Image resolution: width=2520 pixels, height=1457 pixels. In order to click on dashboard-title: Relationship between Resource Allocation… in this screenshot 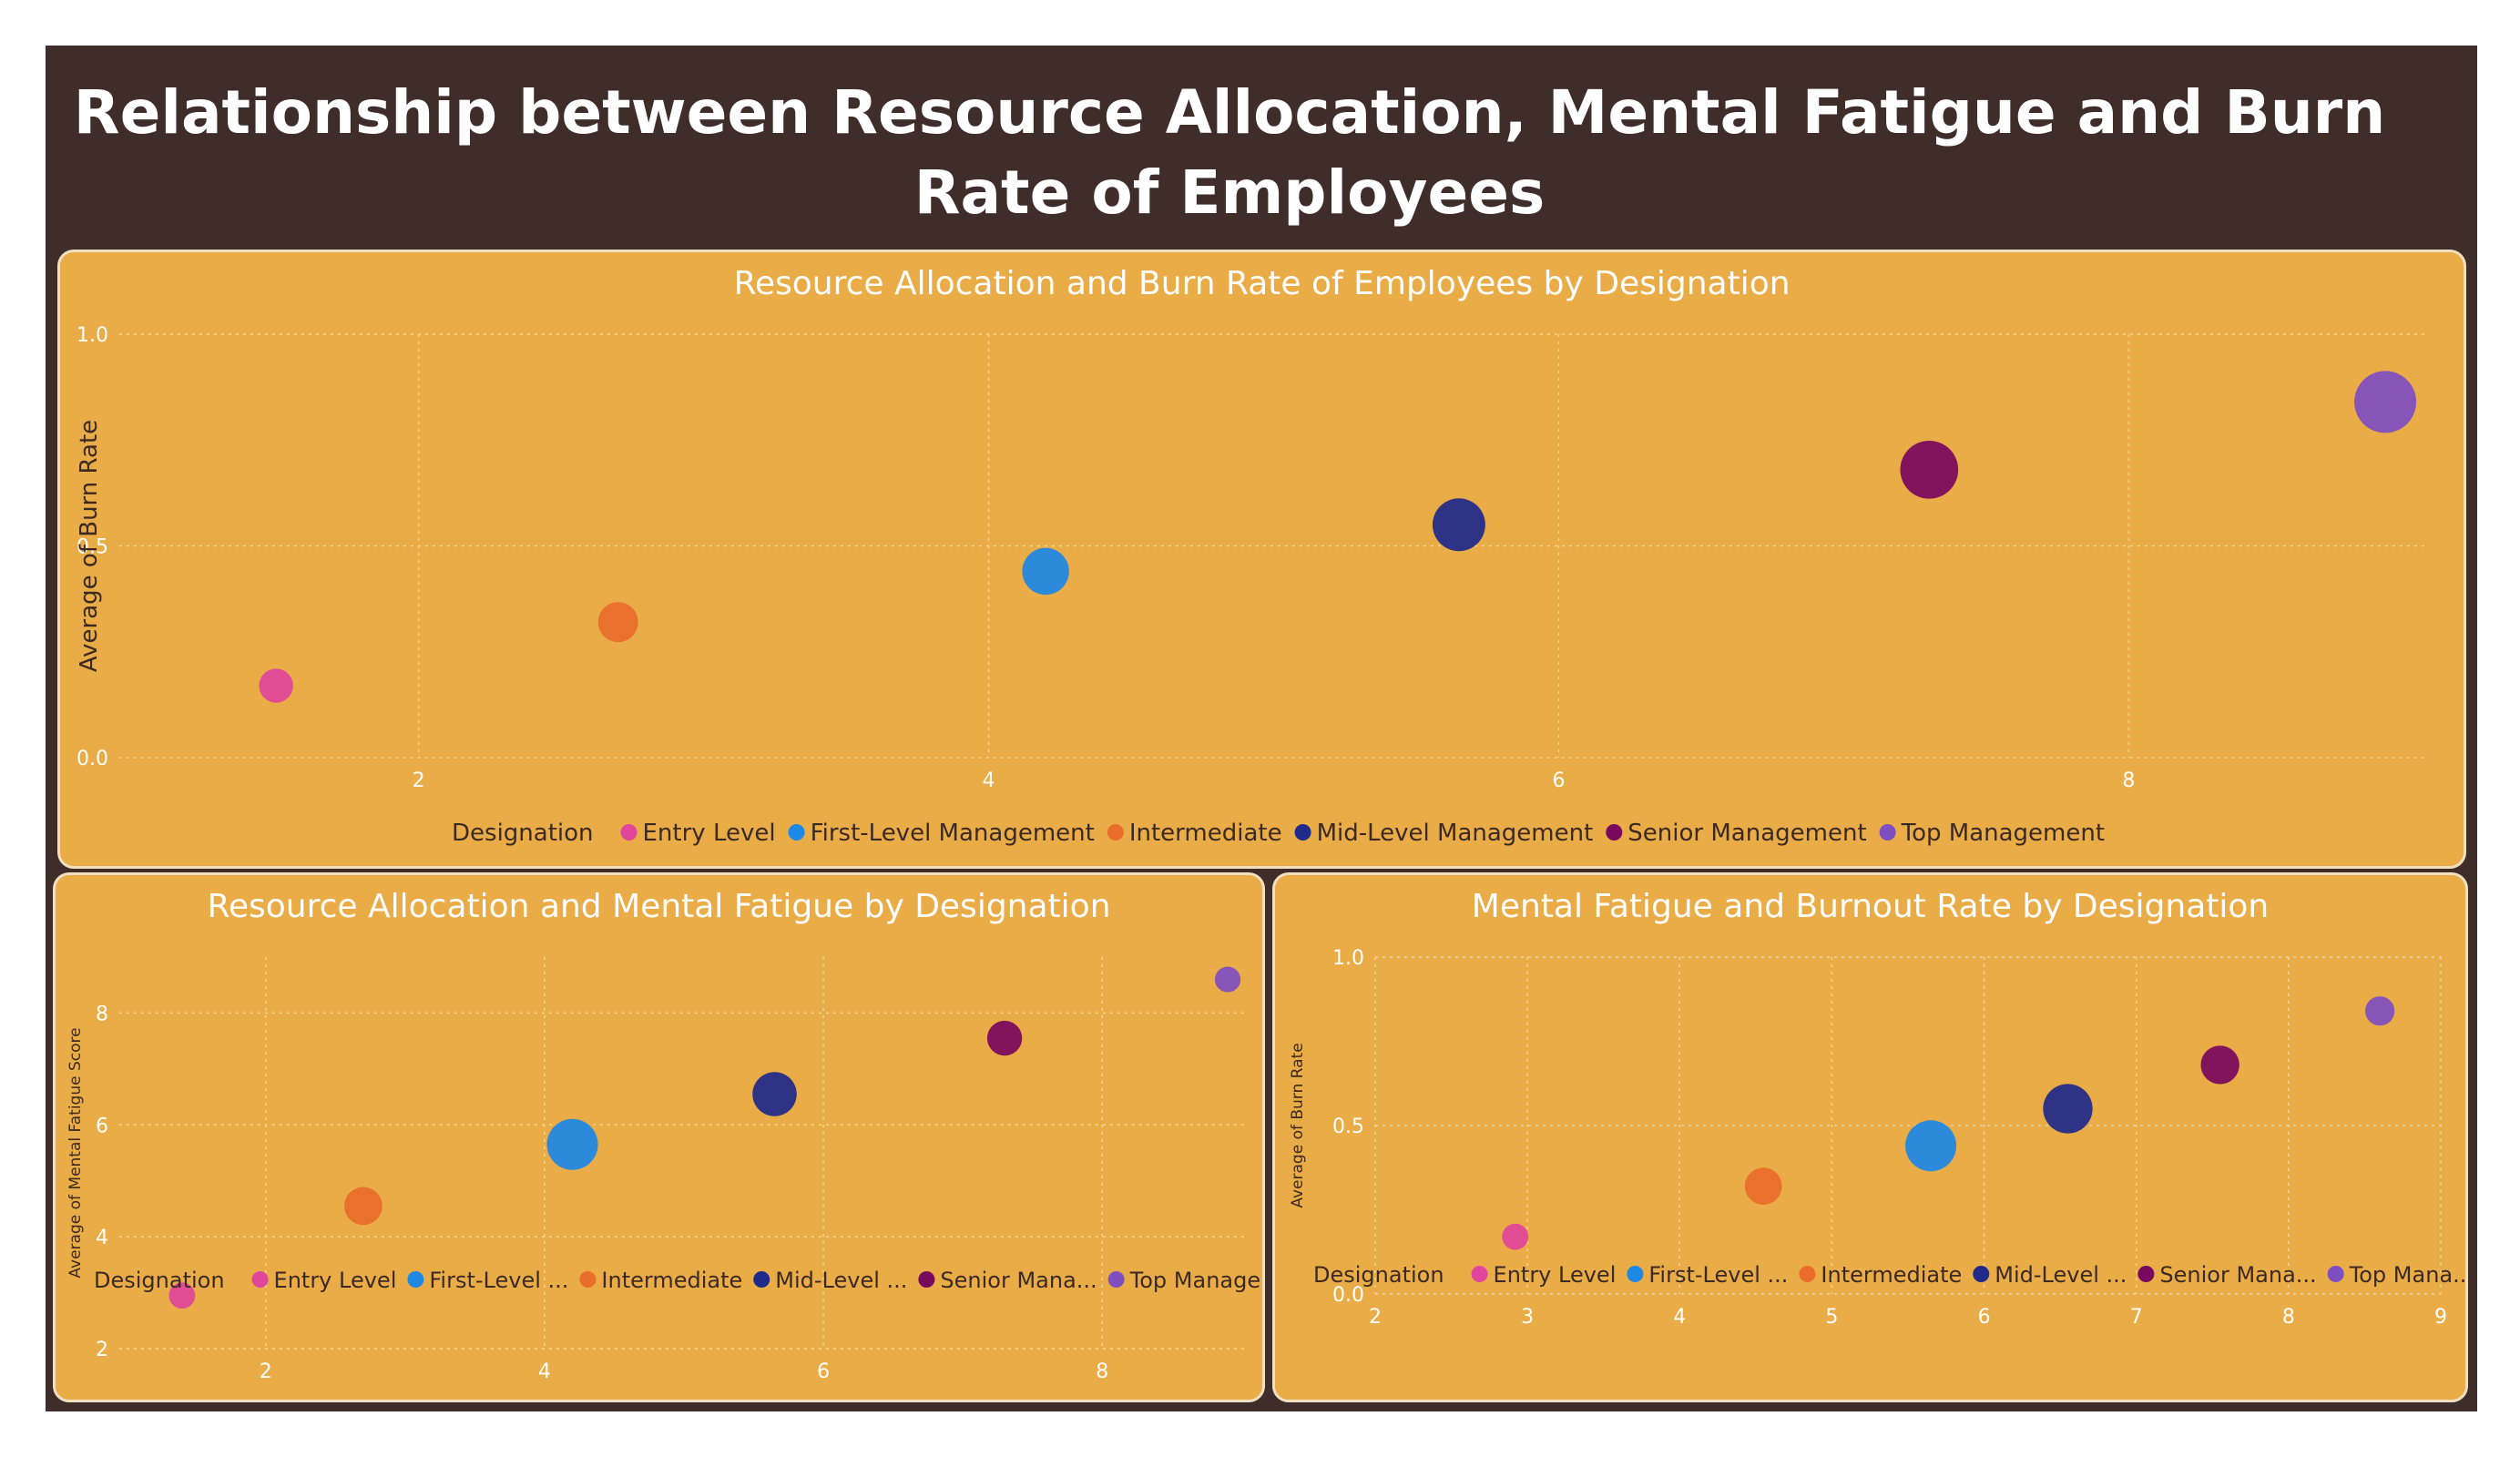, I will do `click(1229, 152)`.